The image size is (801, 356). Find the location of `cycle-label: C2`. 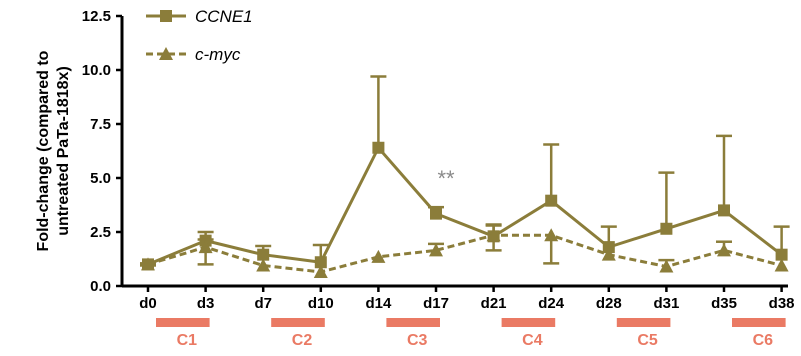

cycle-label: C2 is located at coordinates (302, 340).